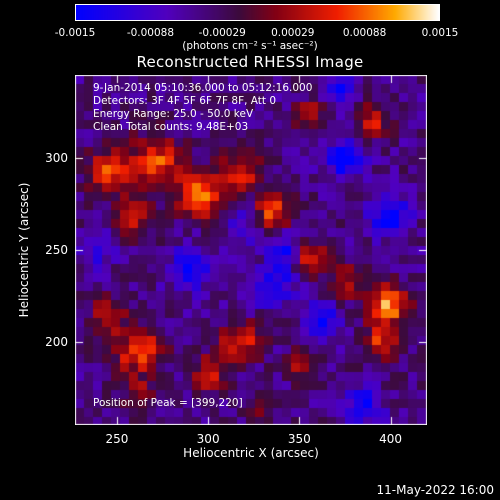  Describe the element at coordinates (150, 33) in the screenshot. I see `colorbar-tick-label: -0.00088` at that location.